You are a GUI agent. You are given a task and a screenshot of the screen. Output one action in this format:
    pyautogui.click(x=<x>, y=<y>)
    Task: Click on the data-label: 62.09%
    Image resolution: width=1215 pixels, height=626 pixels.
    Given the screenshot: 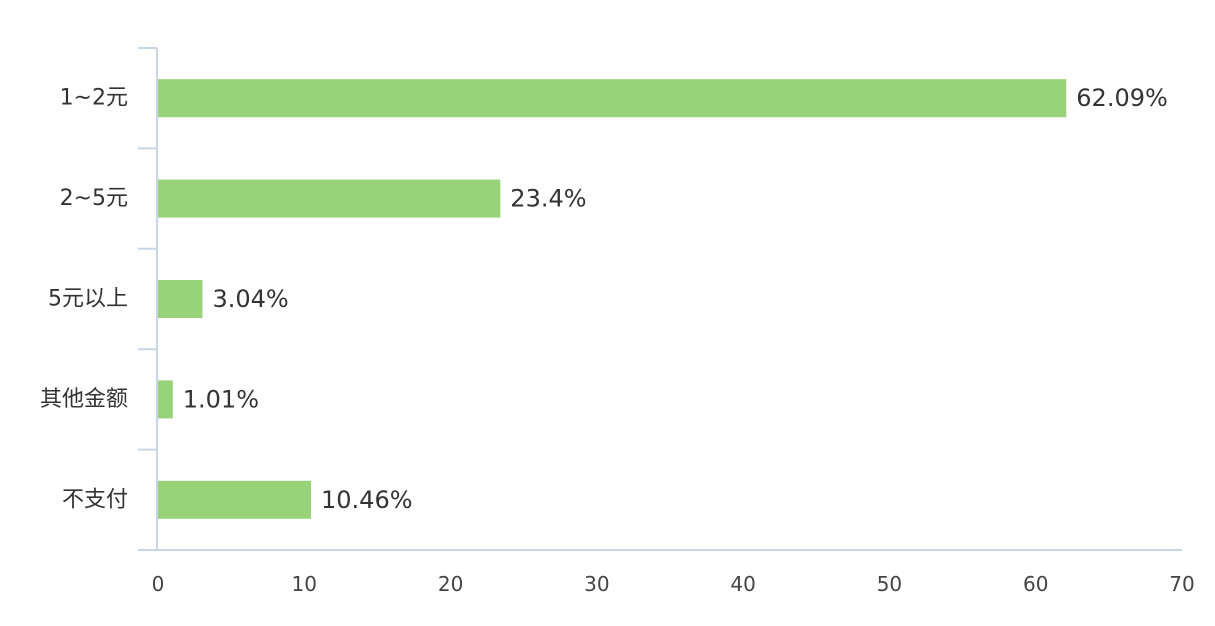 What is the action you would take?
    pyautogui.click(x=1122, y=98)
    